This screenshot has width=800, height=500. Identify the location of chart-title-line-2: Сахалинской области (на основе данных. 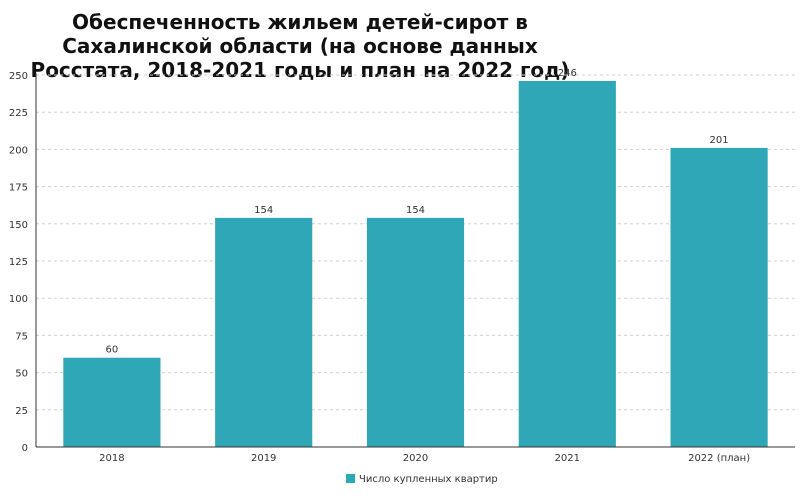
(300, 46).